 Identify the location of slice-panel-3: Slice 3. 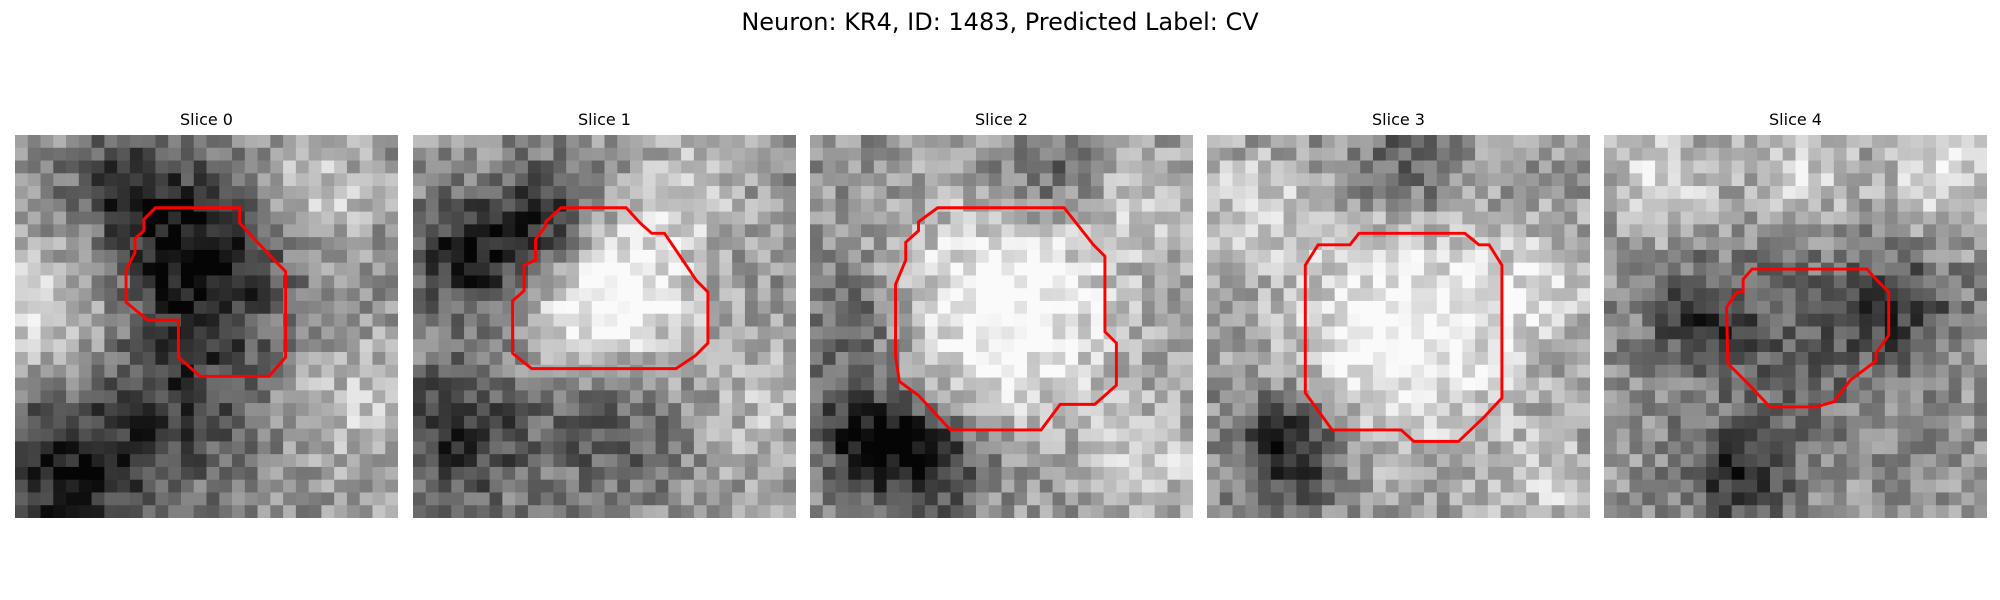
(1398, 314).